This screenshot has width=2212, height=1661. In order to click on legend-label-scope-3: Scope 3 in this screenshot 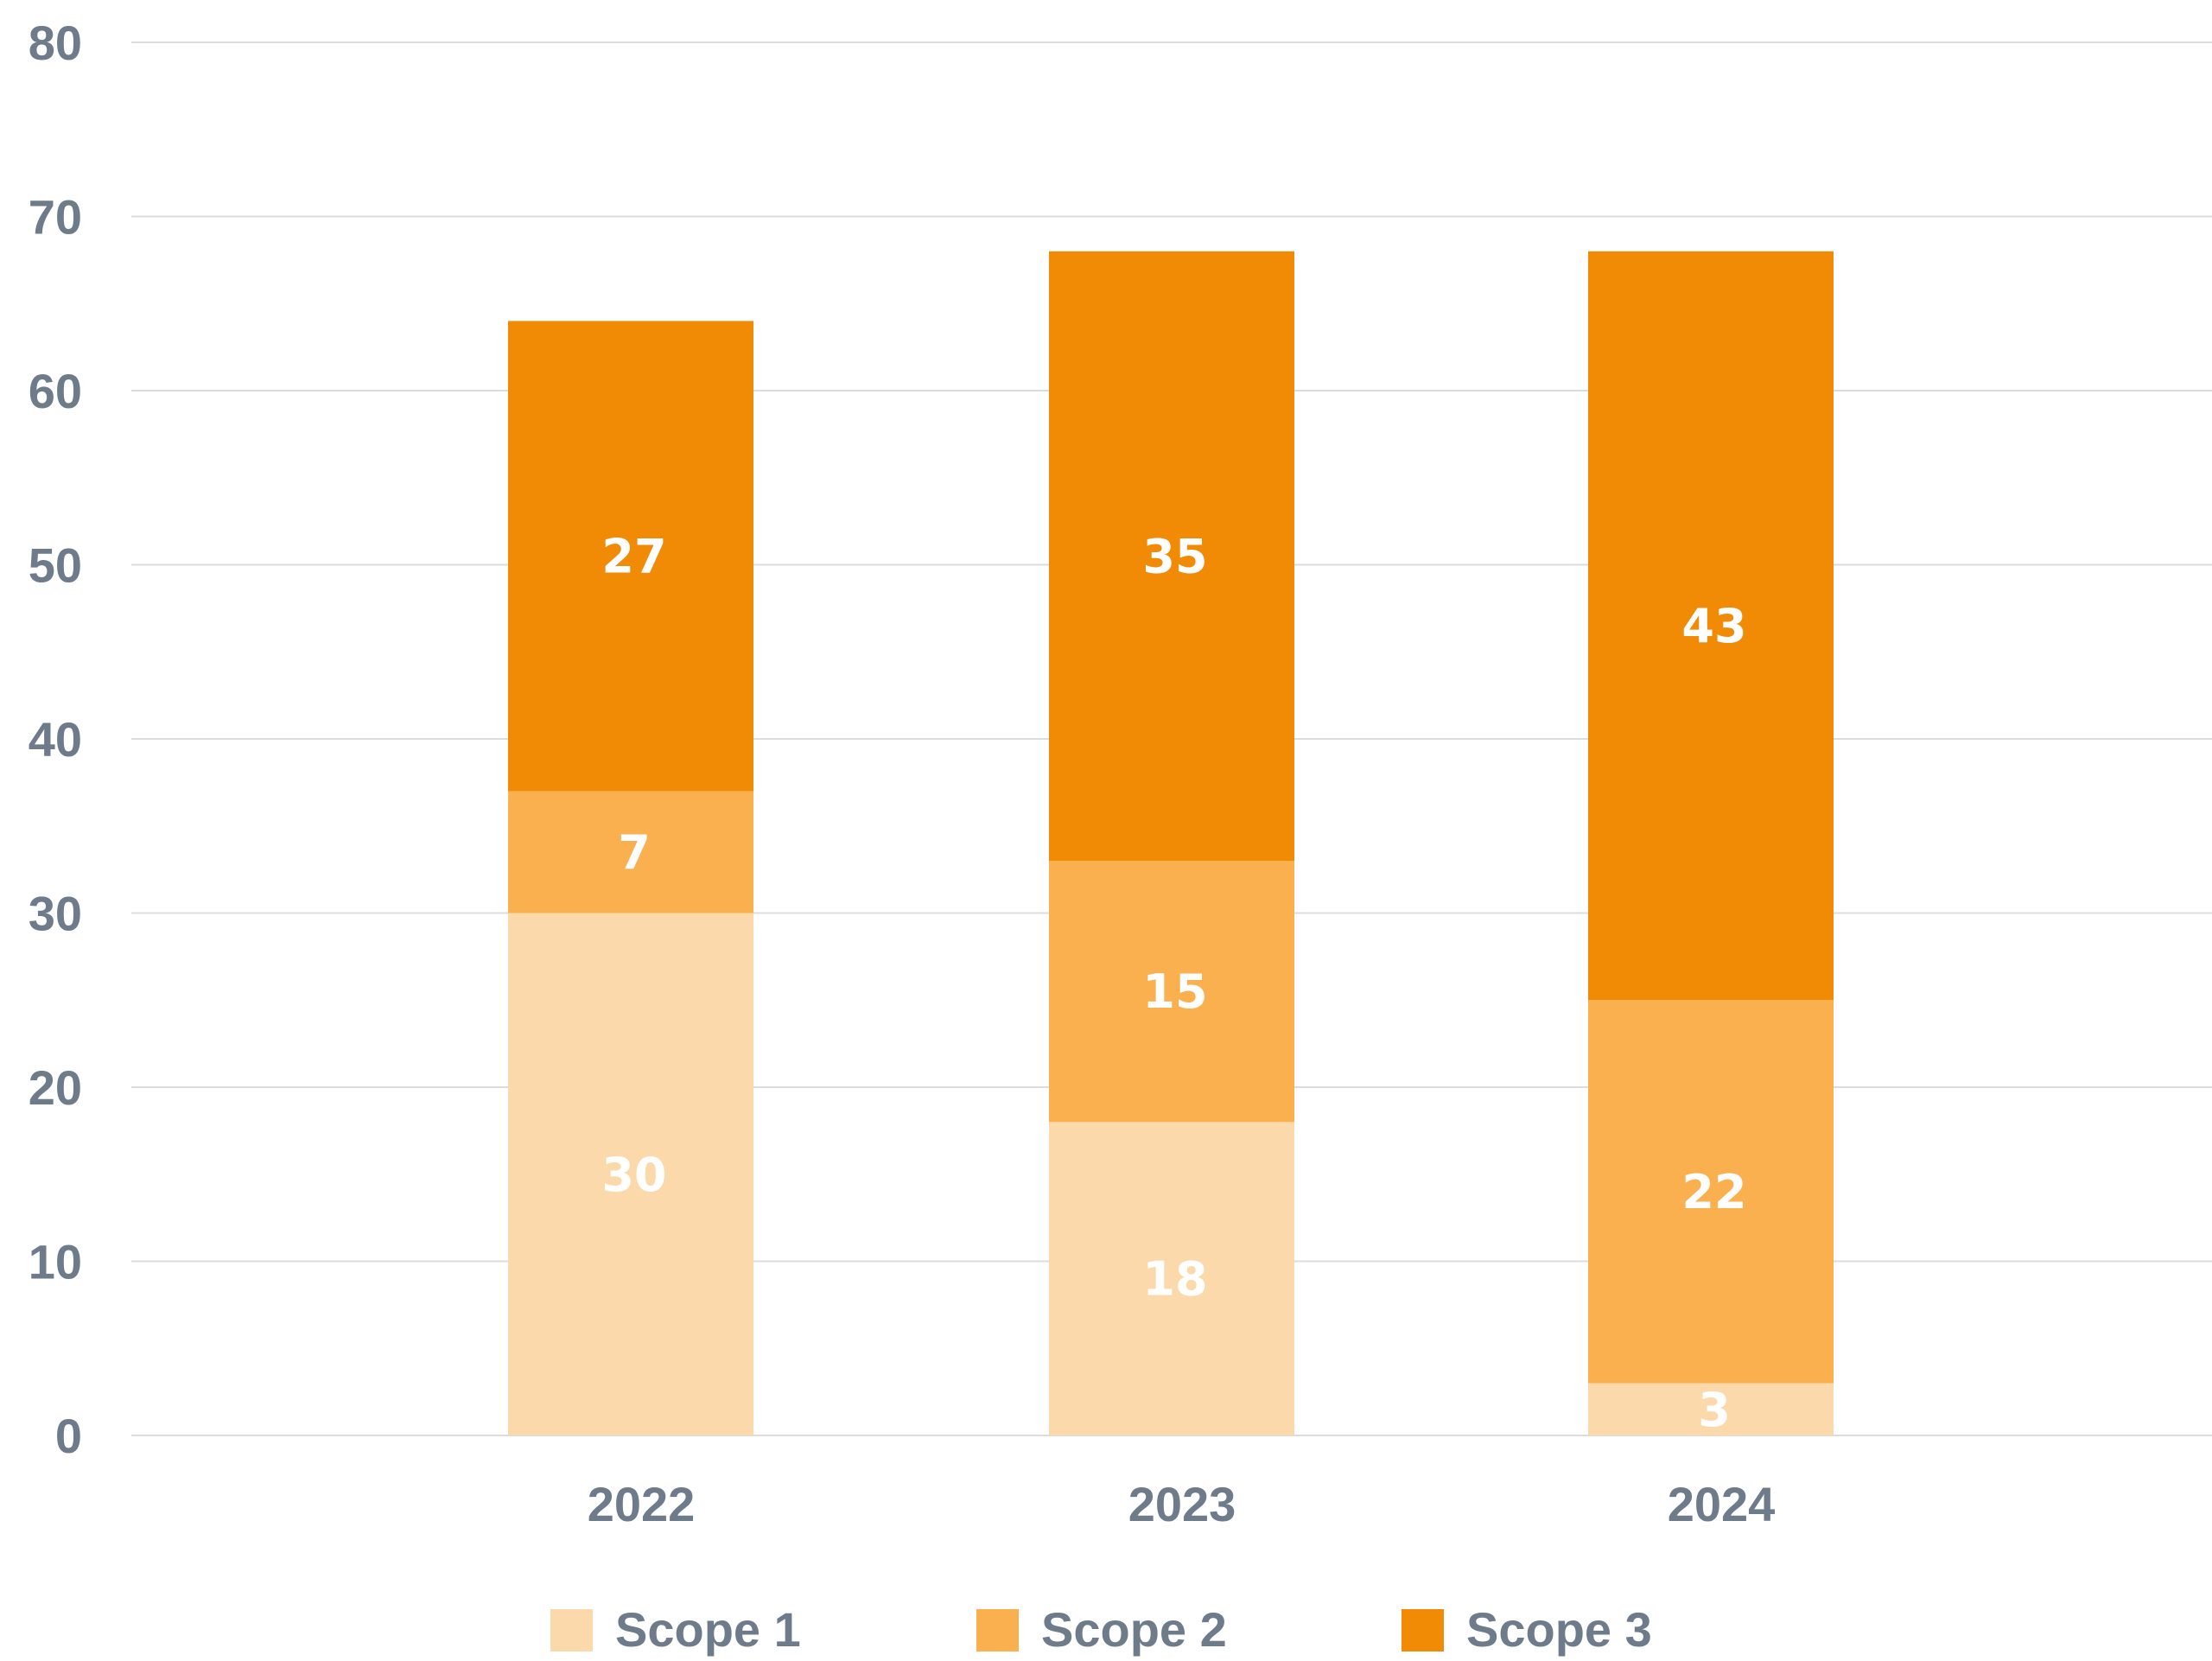, I will do `click(1559, 1629)`.